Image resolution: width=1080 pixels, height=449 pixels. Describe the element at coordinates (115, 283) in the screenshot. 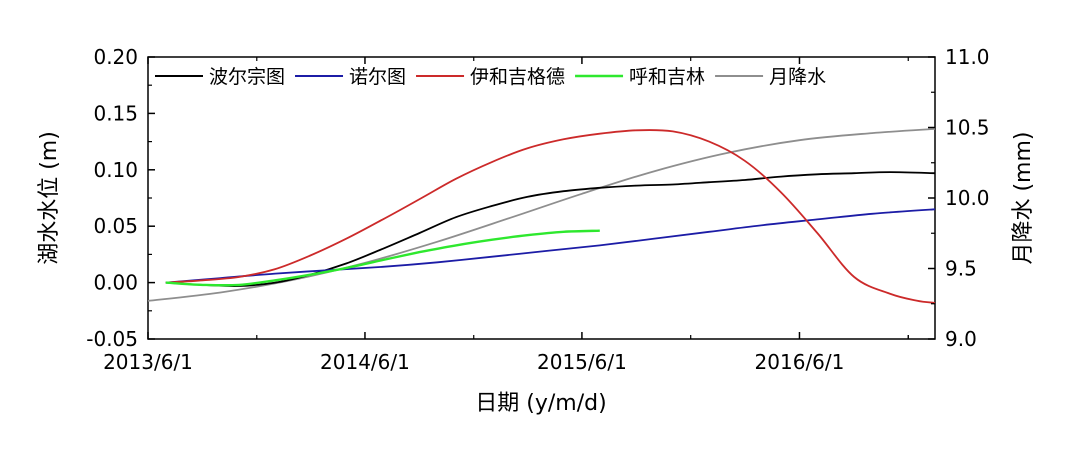

I see `y-left-tick-label: 0.00` at that location.